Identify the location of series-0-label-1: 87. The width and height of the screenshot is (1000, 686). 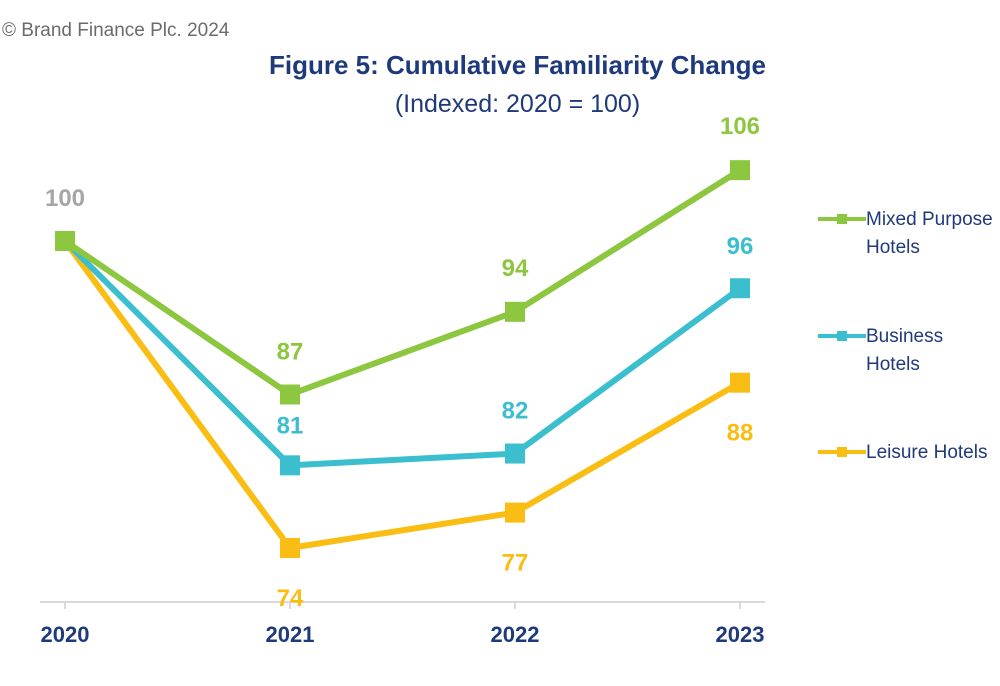
(290, 352).